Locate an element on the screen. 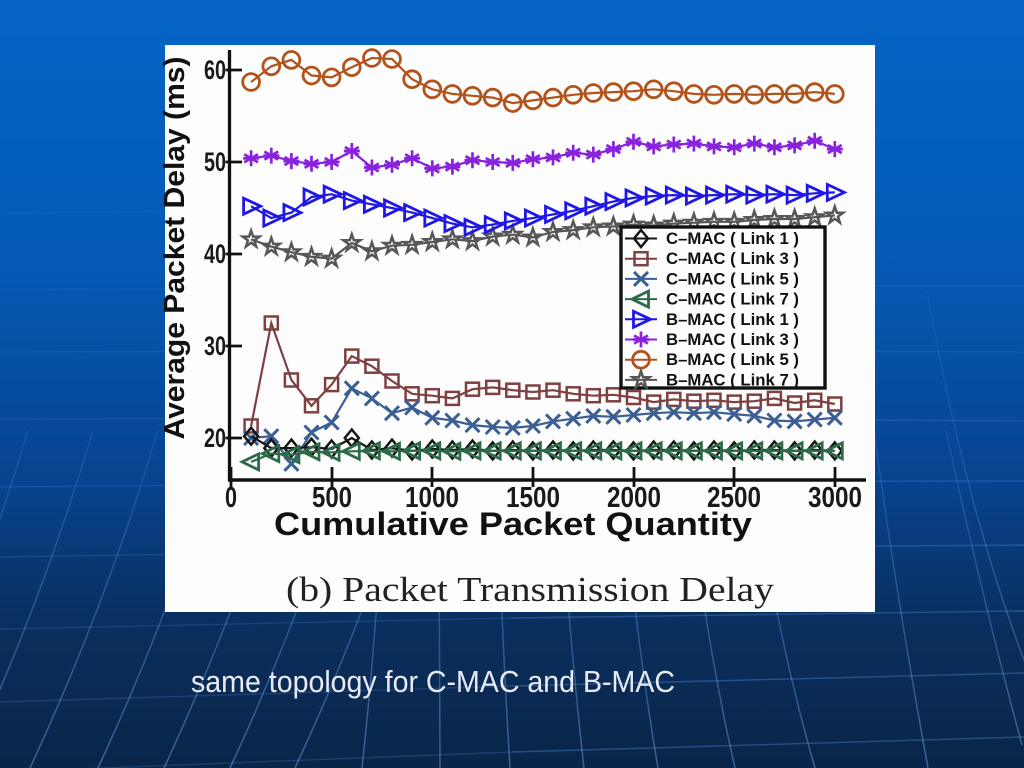 This screenshot has width=1024, height=768. svg-text: 500 is located at coordinates (332, 498).